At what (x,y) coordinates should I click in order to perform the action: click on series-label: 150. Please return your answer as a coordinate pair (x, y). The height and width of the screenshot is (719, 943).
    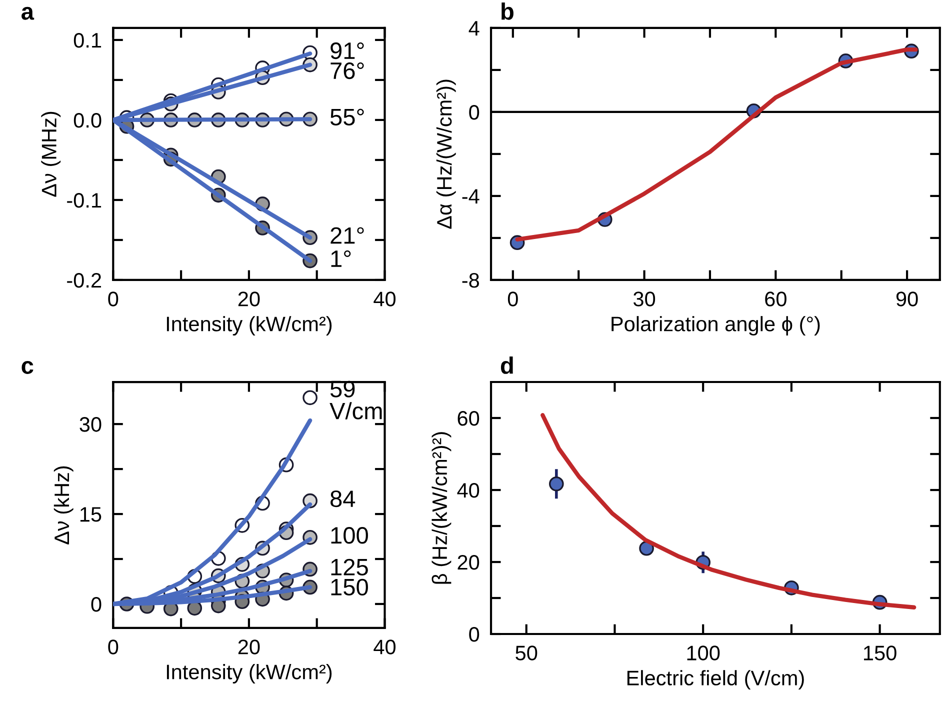
    Looking at the image, I should click on (349, 587).